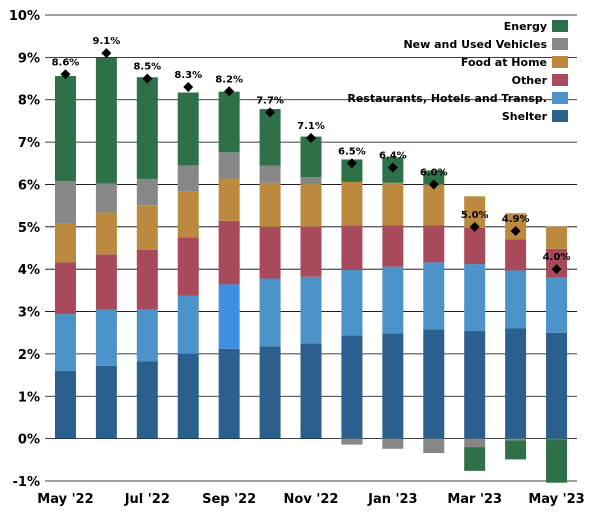 The image size is (591, 523). I want to click on y-tick-label: 5%, so click(29, 228).